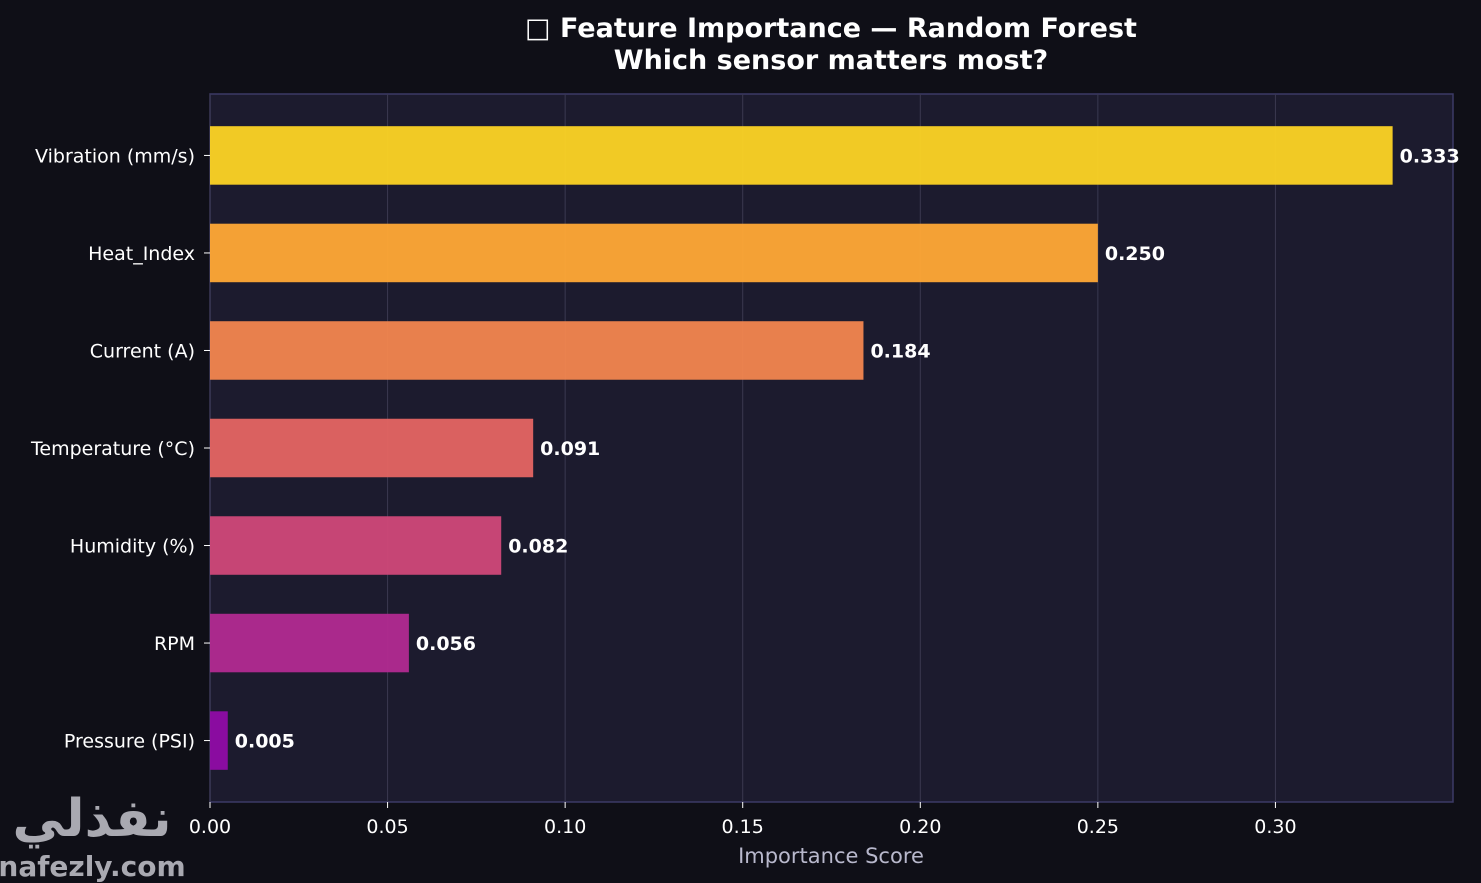 This screenshot has height=883, width=1481. I want to click on chart-title: □ Feature Importance — Random Forest, so click(831, 28).